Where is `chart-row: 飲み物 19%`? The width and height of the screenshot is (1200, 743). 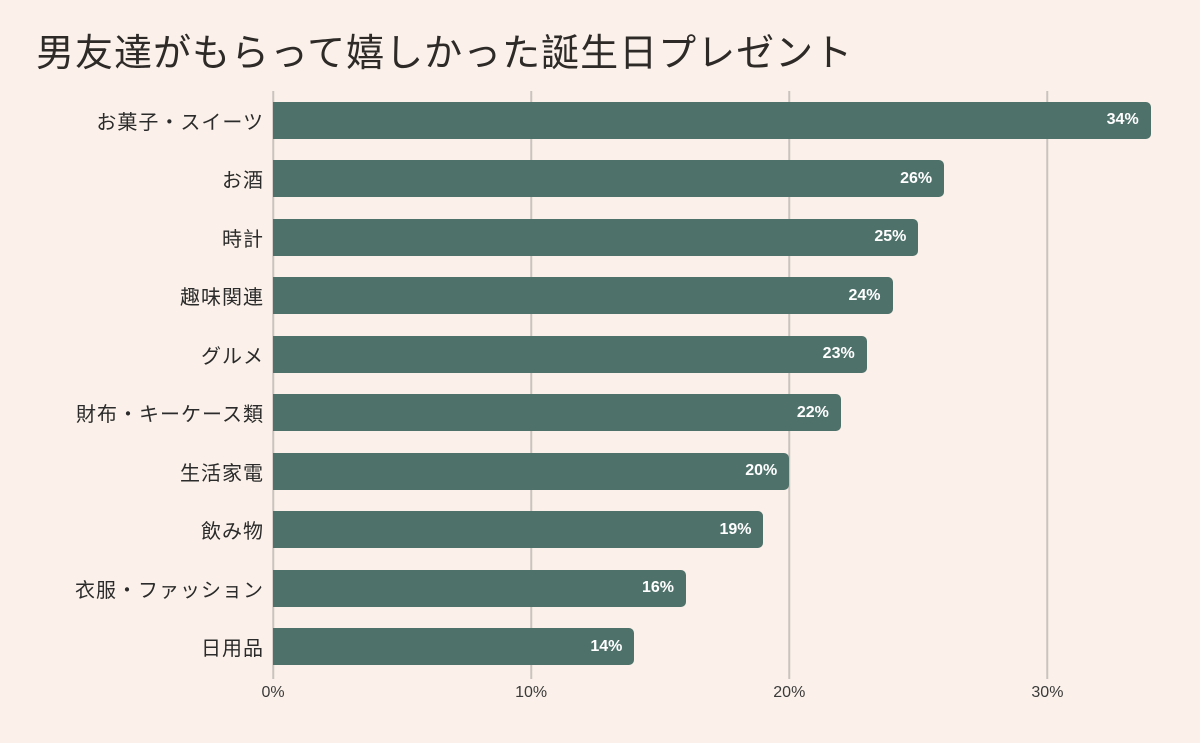 chart-row: 飲み物 19% is located at coordinates (600, 530).